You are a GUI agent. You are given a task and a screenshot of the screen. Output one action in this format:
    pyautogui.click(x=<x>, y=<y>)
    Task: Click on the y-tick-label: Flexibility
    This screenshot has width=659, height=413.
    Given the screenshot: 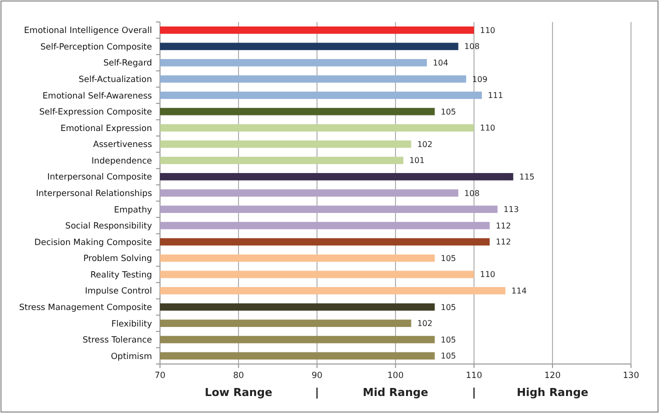 What is the action you would take?
    pyautogui.click(x=131, y=324)
    